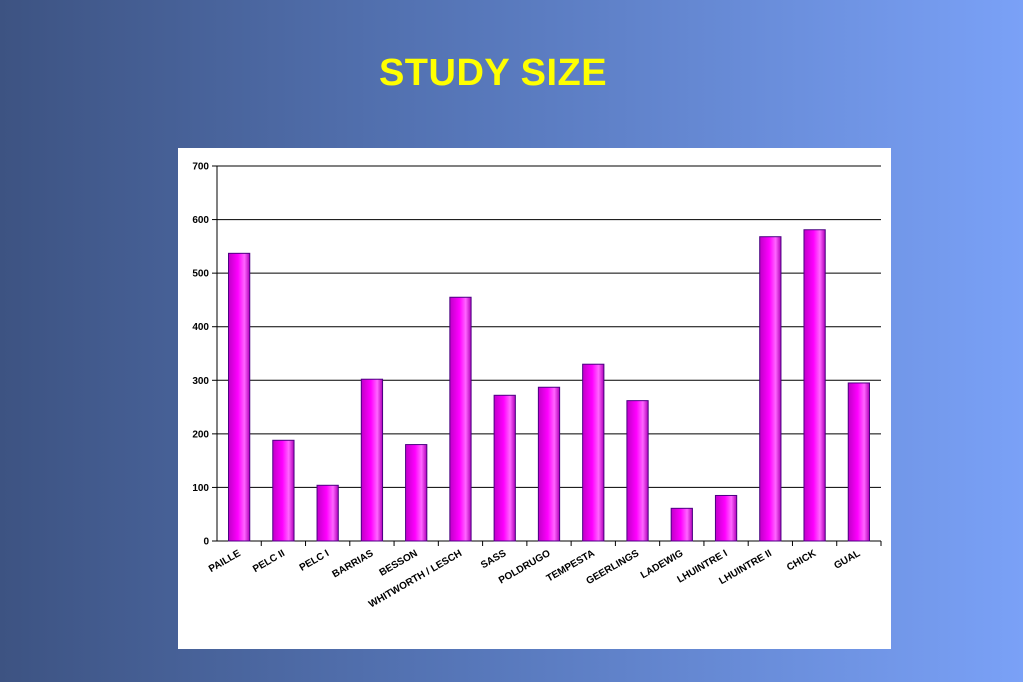  Describe the element at coordinates (200, 274) in the screenshot. I see `y-tick-label: 500` at that location.